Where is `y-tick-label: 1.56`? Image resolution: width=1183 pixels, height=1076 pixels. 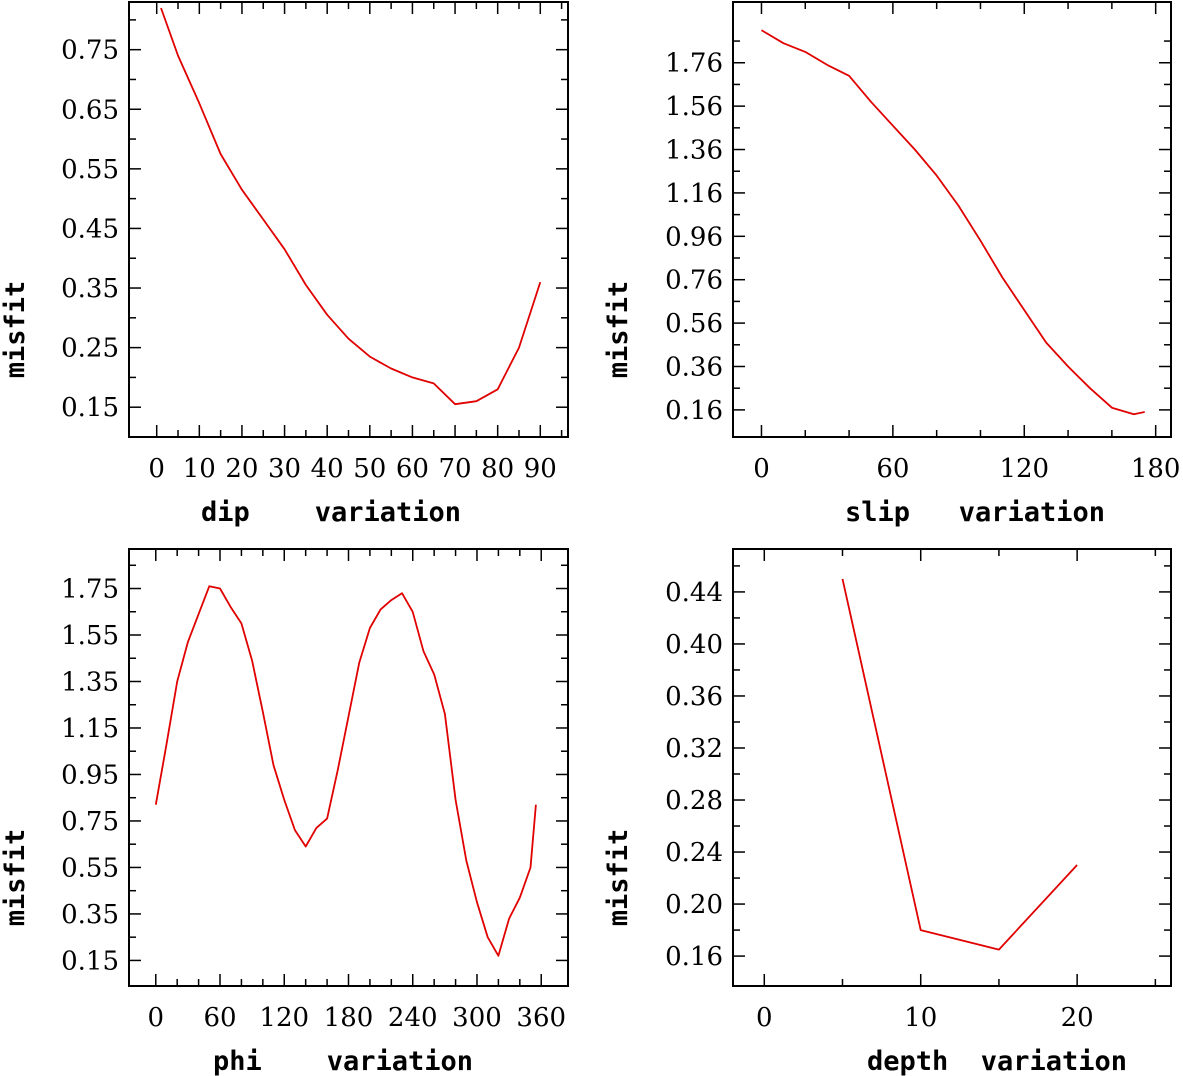 y-tick-label: 1.56 is located at coordinates (694, 107).